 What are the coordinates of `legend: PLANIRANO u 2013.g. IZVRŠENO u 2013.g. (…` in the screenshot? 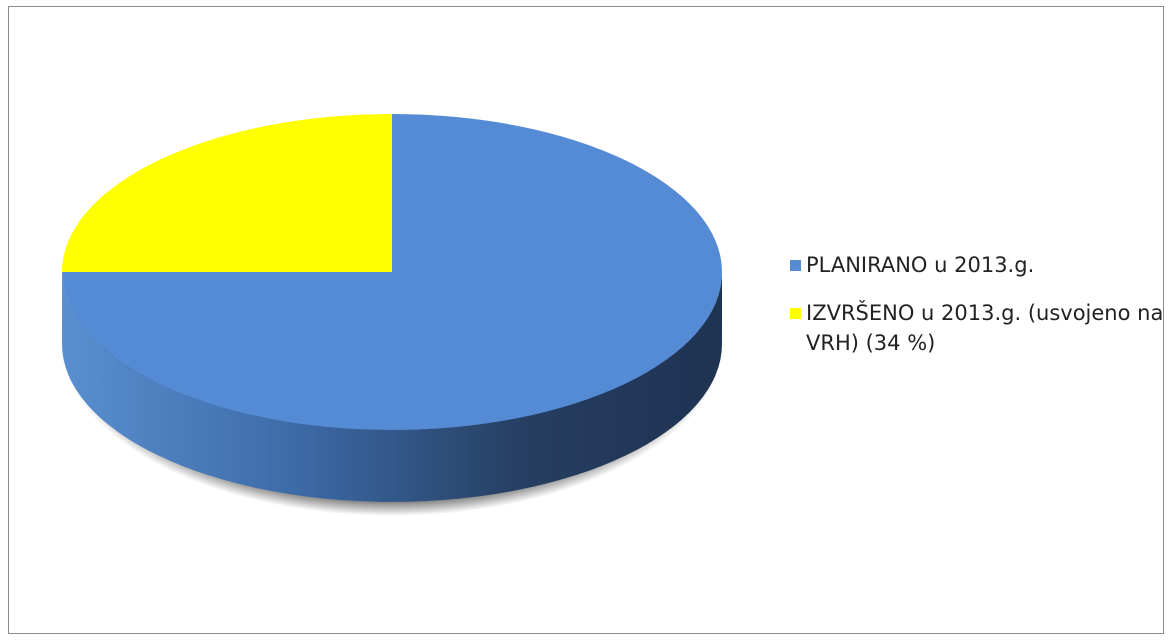 It's located at (980, 313).